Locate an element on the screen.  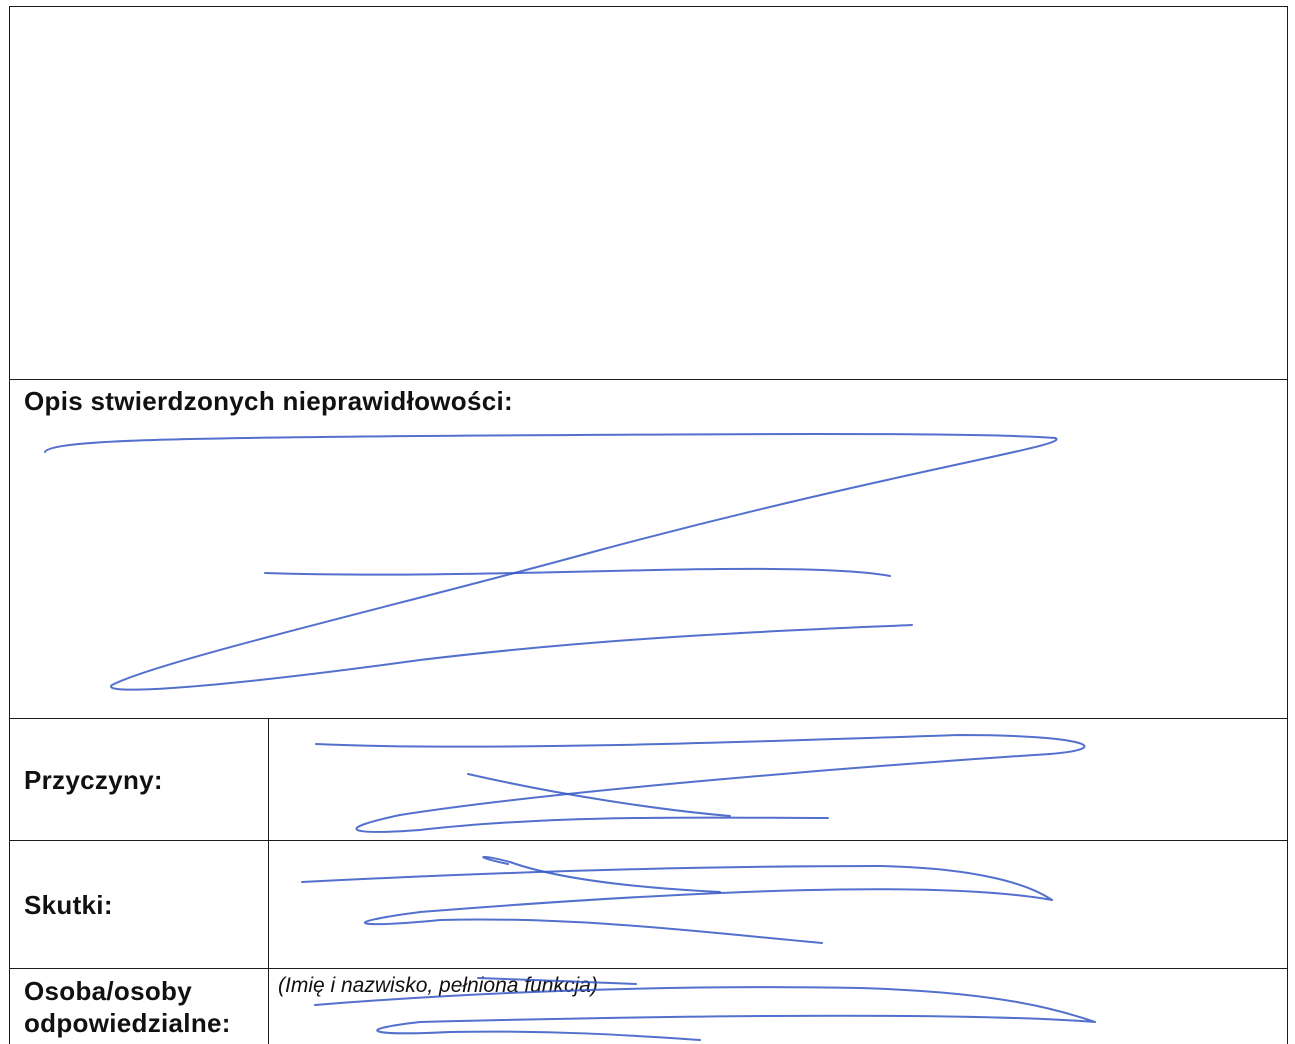
causes-label-cell: Przyczyny: is located at coordinates (139, 779).